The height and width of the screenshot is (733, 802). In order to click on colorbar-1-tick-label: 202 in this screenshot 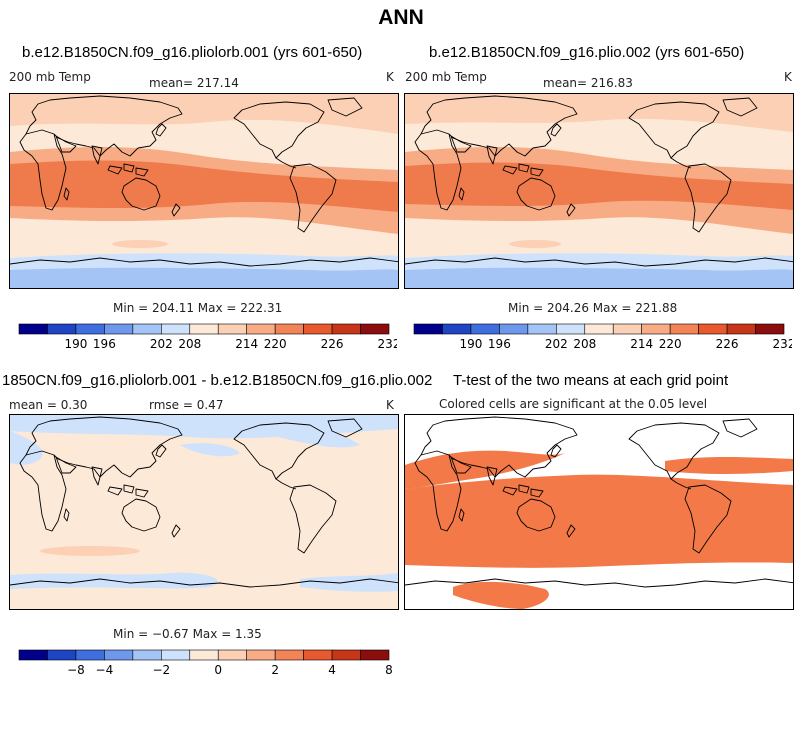, I will do `click(161, 344)`.